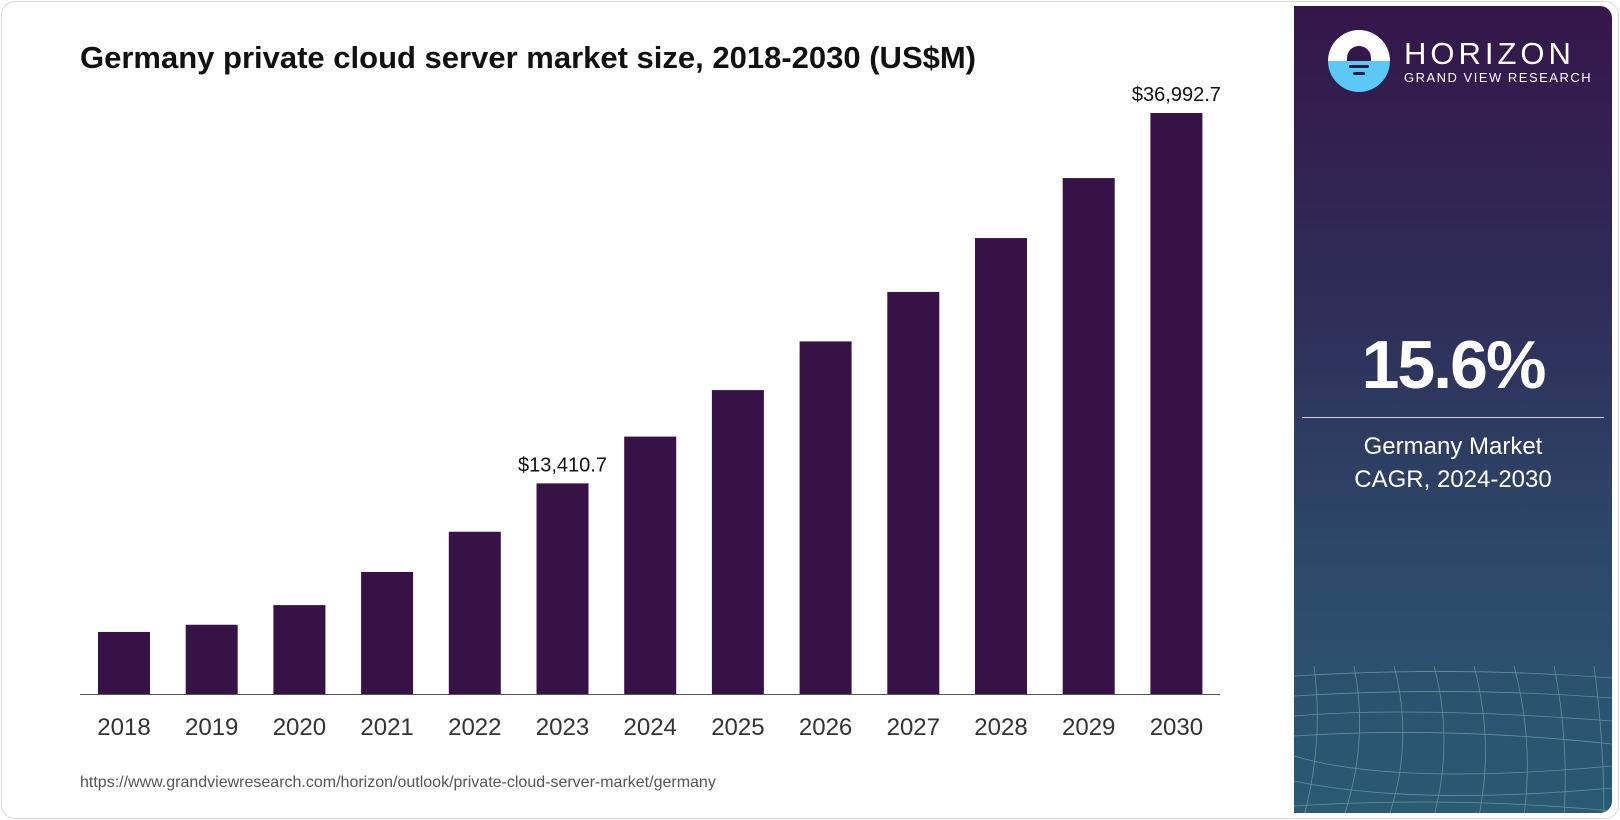  I want to click on x-tick-label: 2021, so click(386, 727).